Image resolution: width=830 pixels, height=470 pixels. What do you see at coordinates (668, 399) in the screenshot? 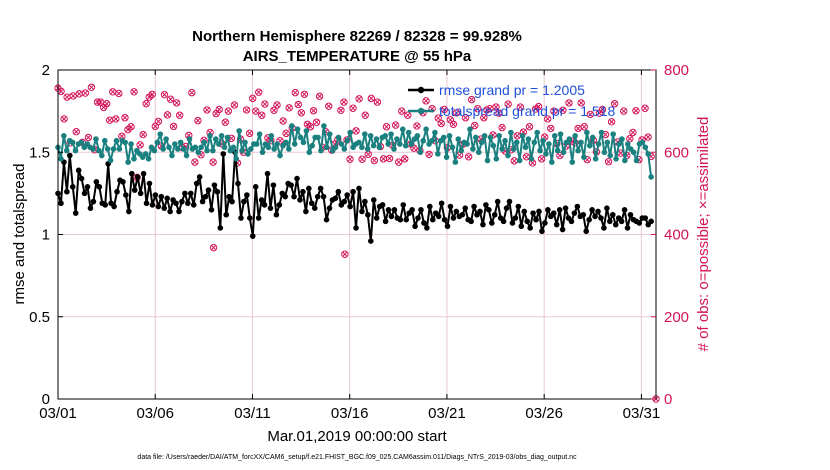
I see `y-tick-label-right: 0` at bounding box center [668, 399].